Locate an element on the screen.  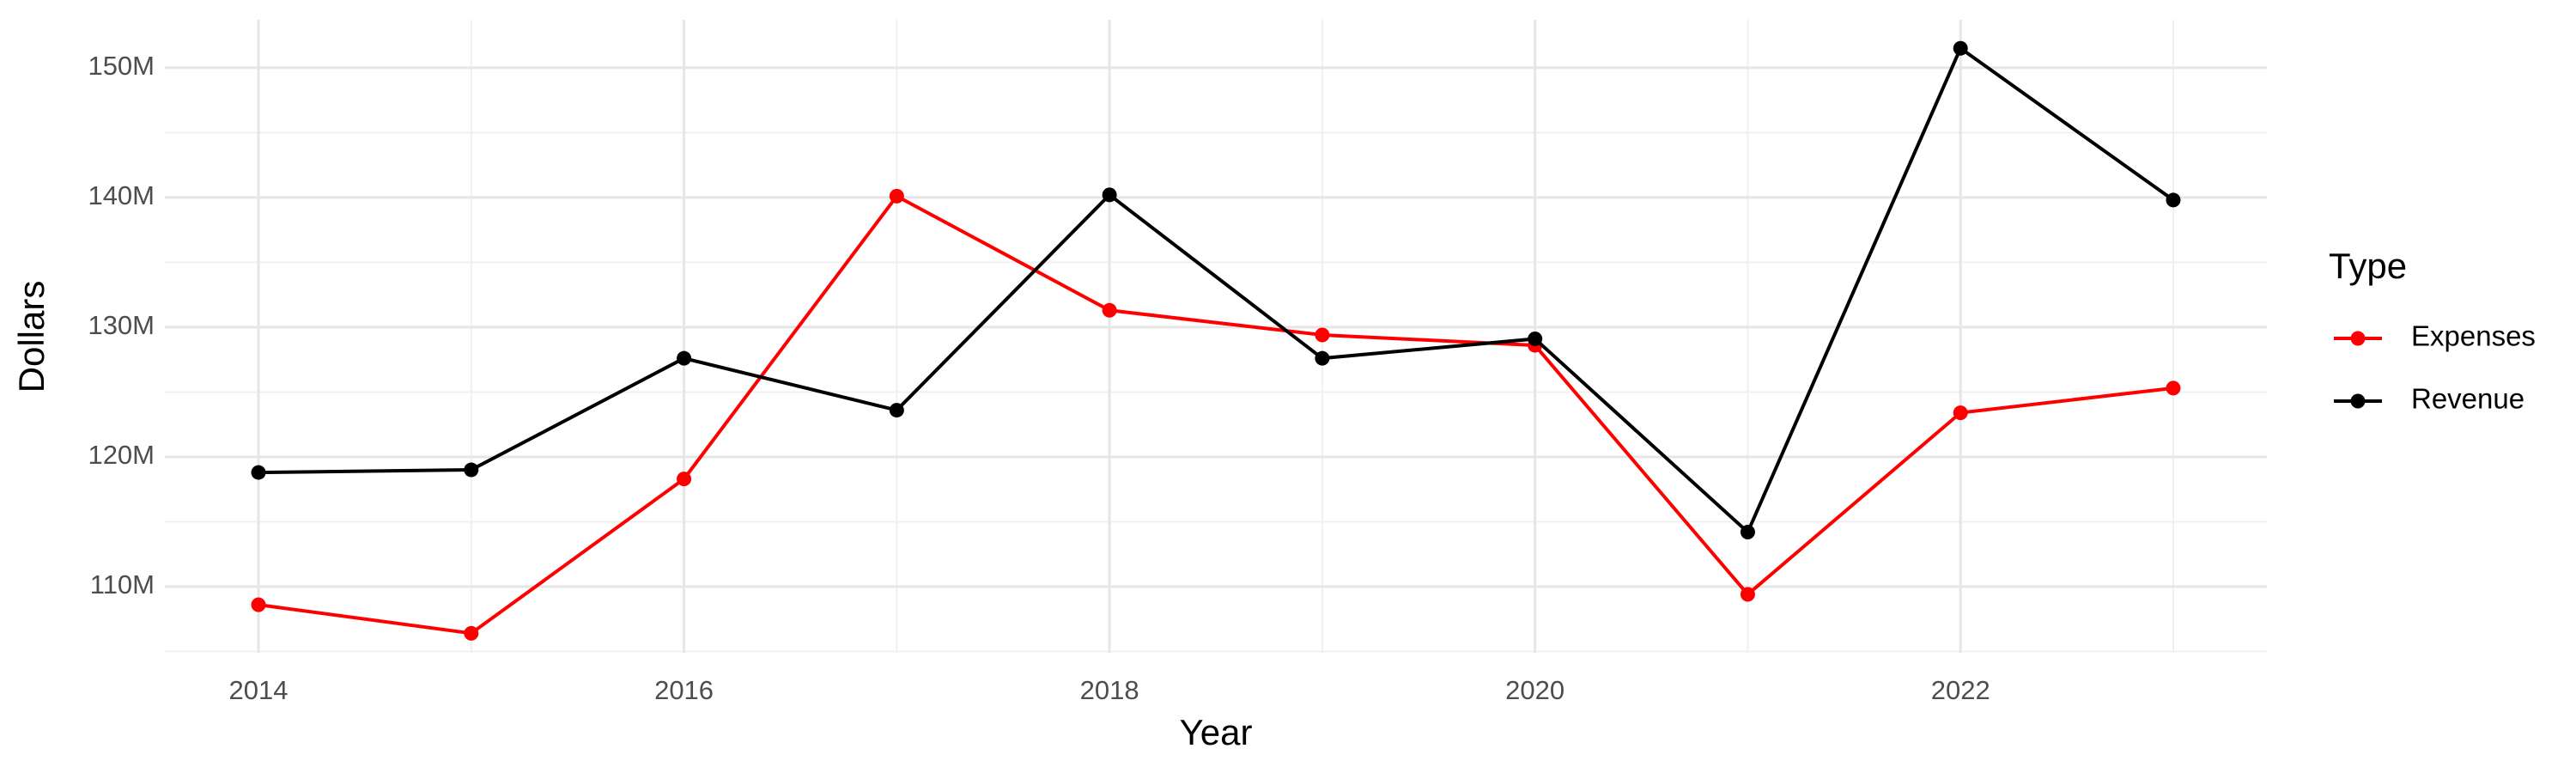
y-tick-label: 150M is located at coordinates (122, 66).